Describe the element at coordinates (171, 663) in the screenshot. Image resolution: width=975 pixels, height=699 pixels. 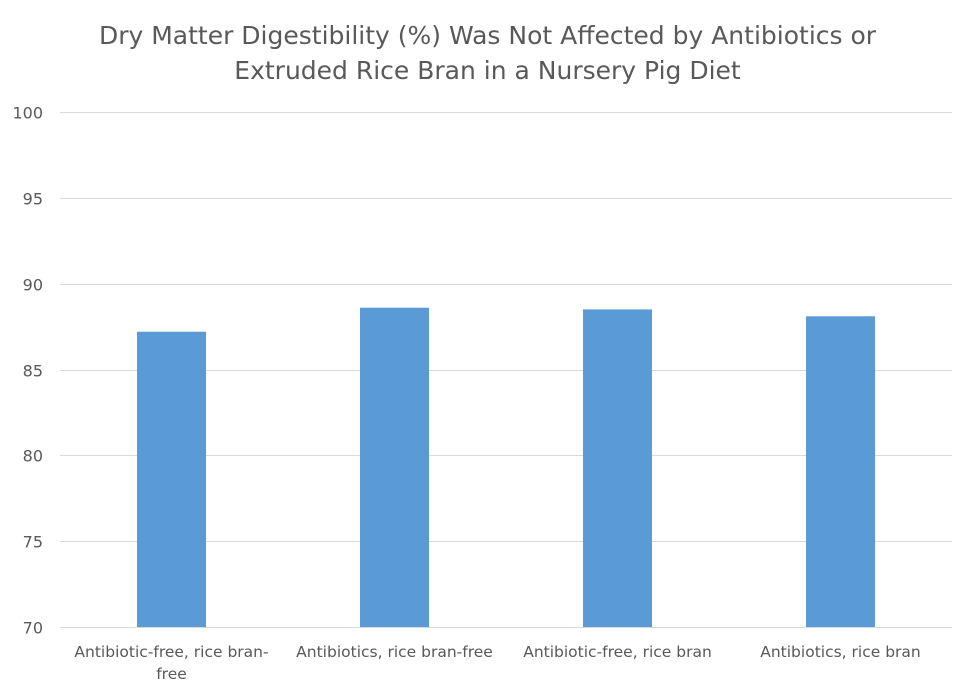
I see `x-category-label-1: Antibiotic-free, rice bran-free` at that location.